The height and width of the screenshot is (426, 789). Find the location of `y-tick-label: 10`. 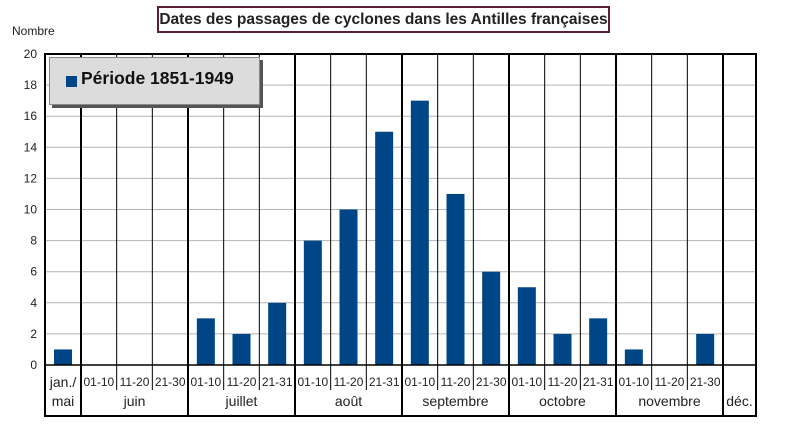

y-tick-label: 10 is located at coordinates (31, 210).